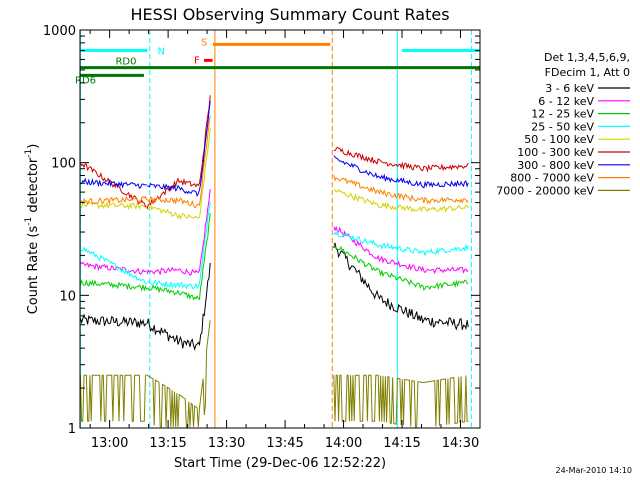 This screenshot has height=480, width=640. Describe the element at coordinates (160, 52) in the screenshot. I see `flag-label-N: N` at that location.